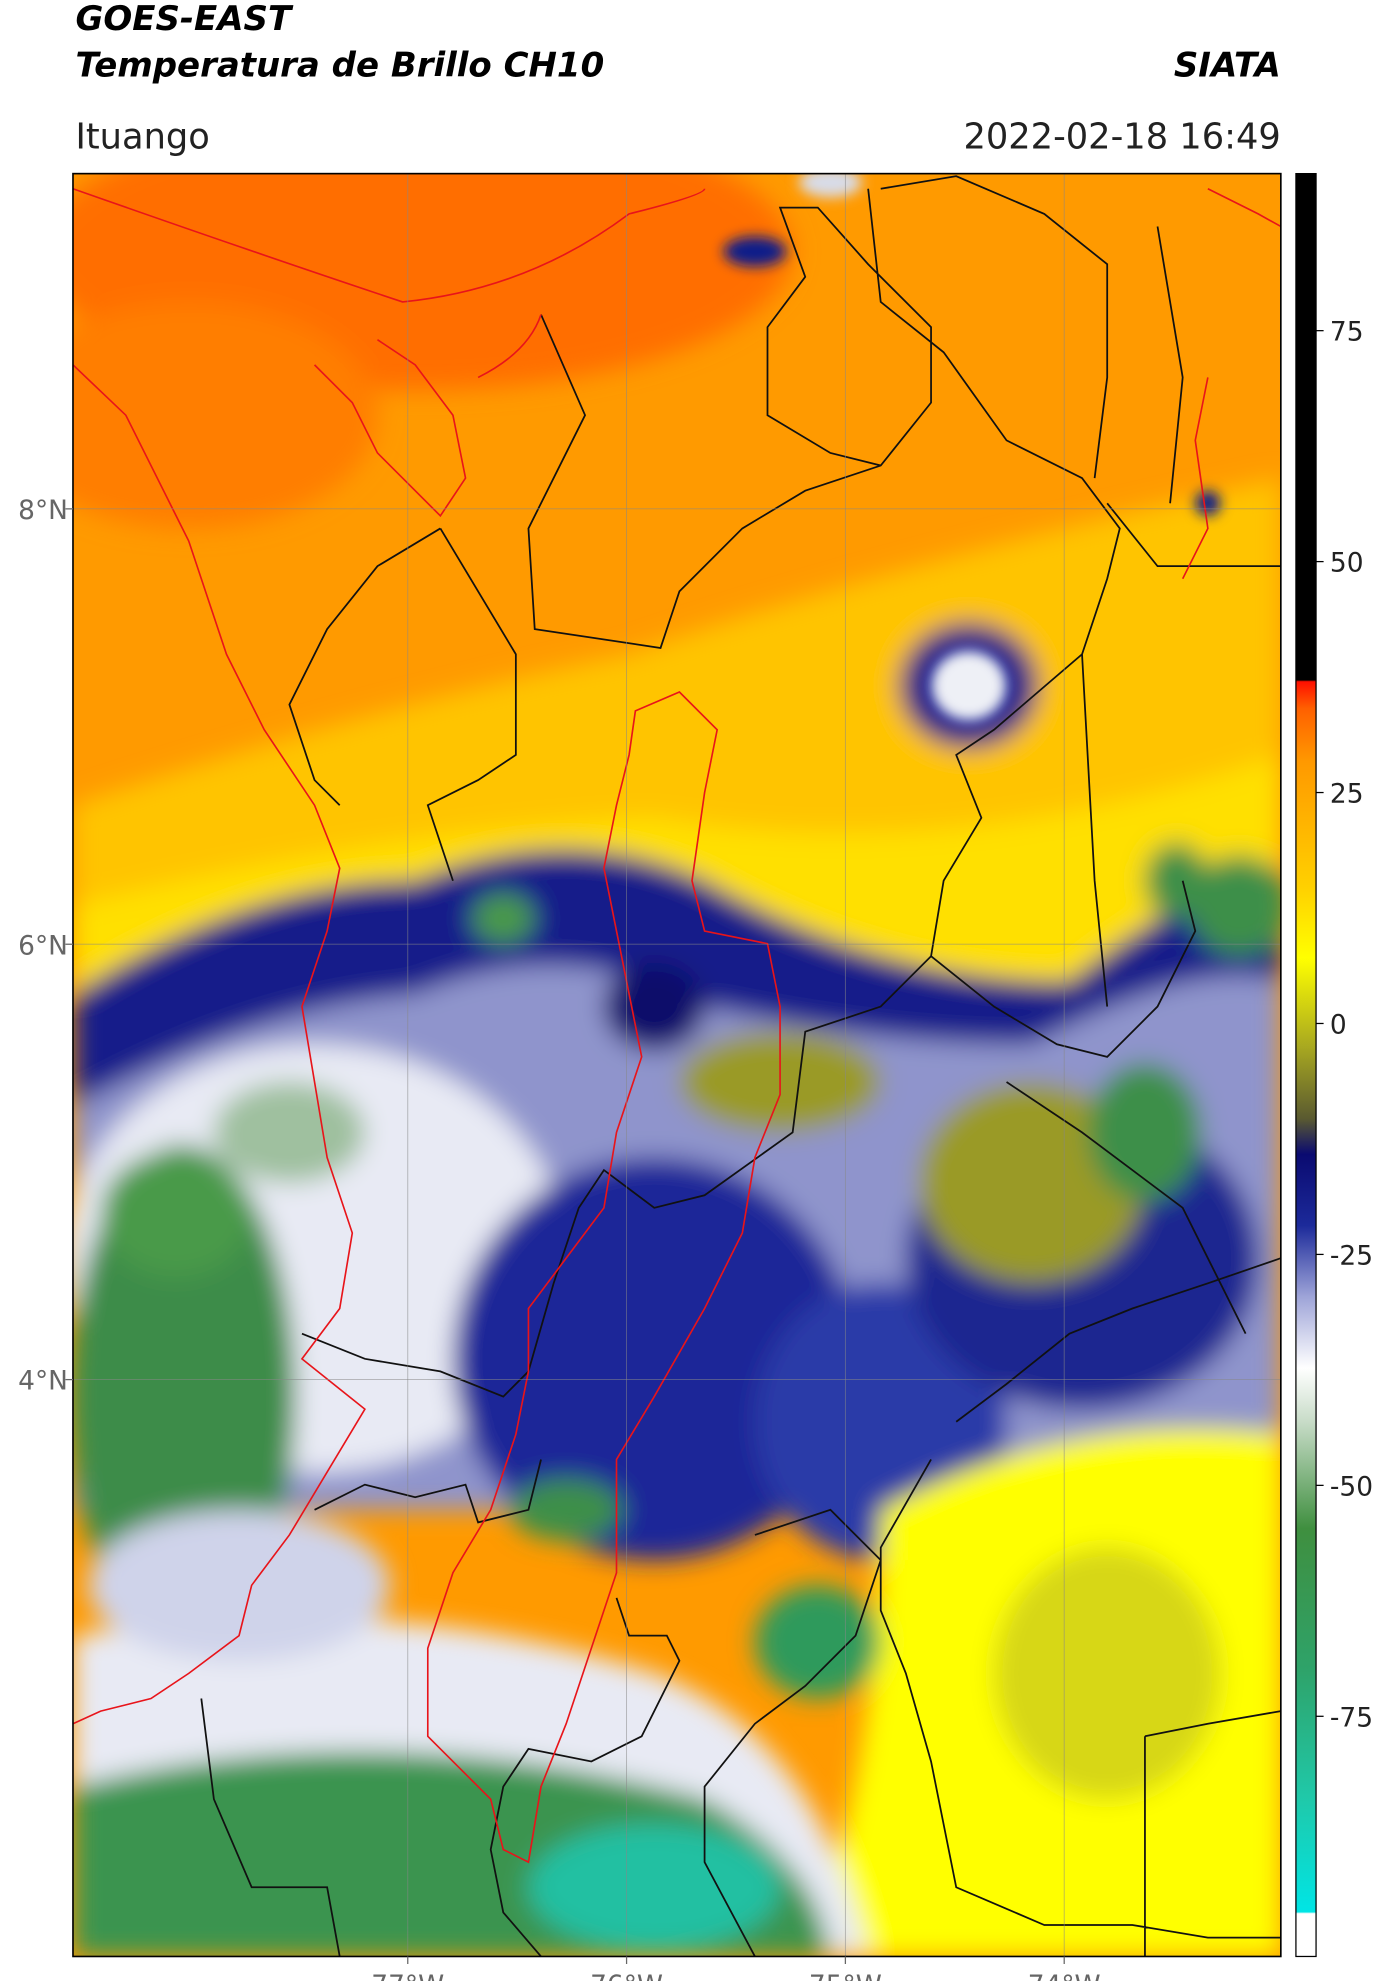 Image resolution: width=1384 pixels, height=1981 pixels. I want to click on colorbar-tick-label: 50, so click(1347, 563).